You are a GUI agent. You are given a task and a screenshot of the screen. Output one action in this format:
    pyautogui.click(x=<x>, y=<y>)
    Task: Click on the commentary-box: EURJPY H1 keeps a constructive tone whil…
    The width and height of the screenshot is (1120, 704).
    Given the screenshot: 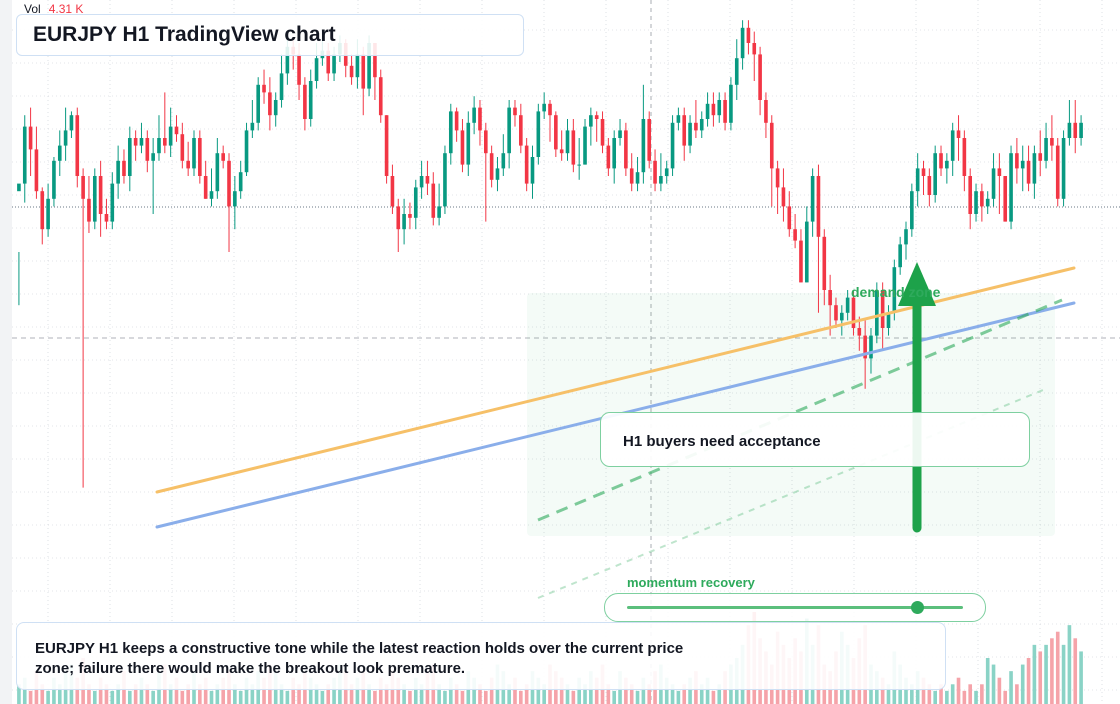 What is the action you would take?
    pyautogui.click(x=481, y=656)
    